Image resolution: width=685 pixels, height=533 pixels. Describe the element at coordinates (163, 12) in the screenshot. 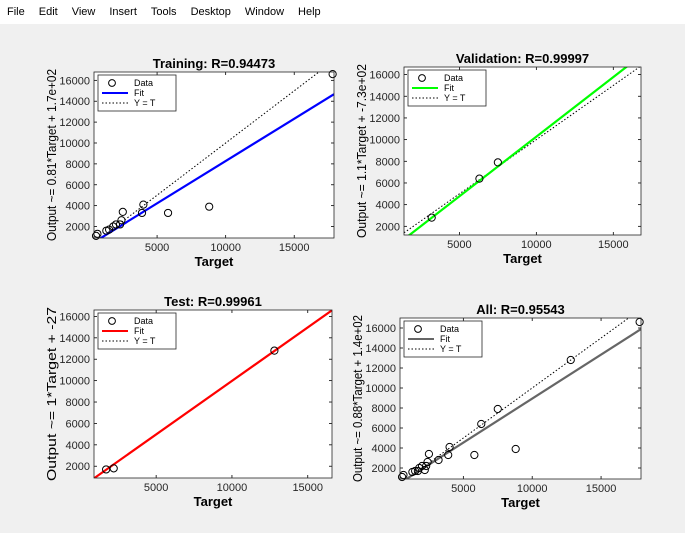

I see `menu-tools: Tools` at that location.